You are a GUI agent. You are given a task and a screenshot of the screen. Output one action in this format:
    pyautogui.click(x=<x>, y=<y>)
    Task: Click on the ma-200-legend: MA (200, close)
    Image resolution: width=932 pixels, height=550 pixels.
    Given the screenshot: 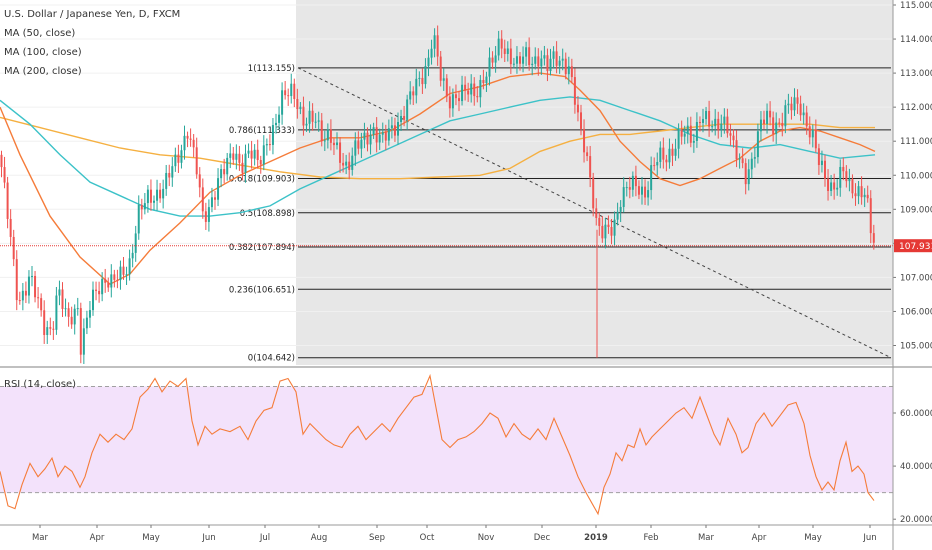 What is the action you would take?
    pyautogui.click(x=43, y=71)
    